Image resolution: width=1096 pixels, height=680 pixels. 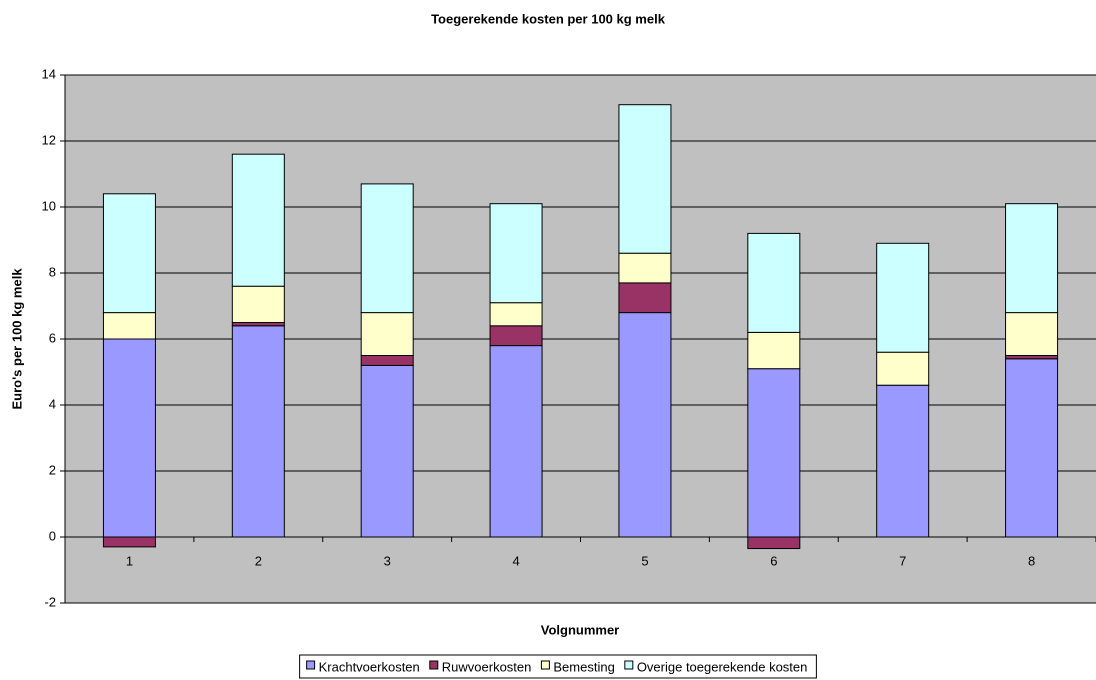 What do you see at coordinates (548, 18) in the screenshot?
I see `chart-title: Toegerekende kosten per 100 kg melk` at bounding box center [548, 18].